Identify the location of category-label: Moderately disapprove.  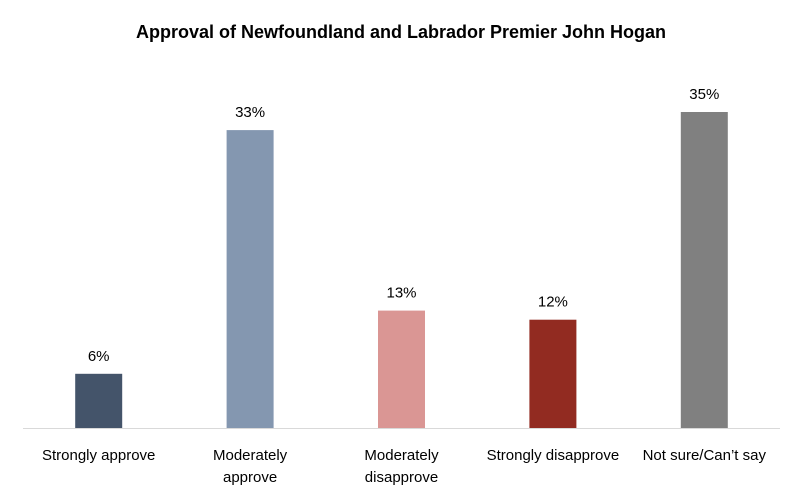
(401, 466).